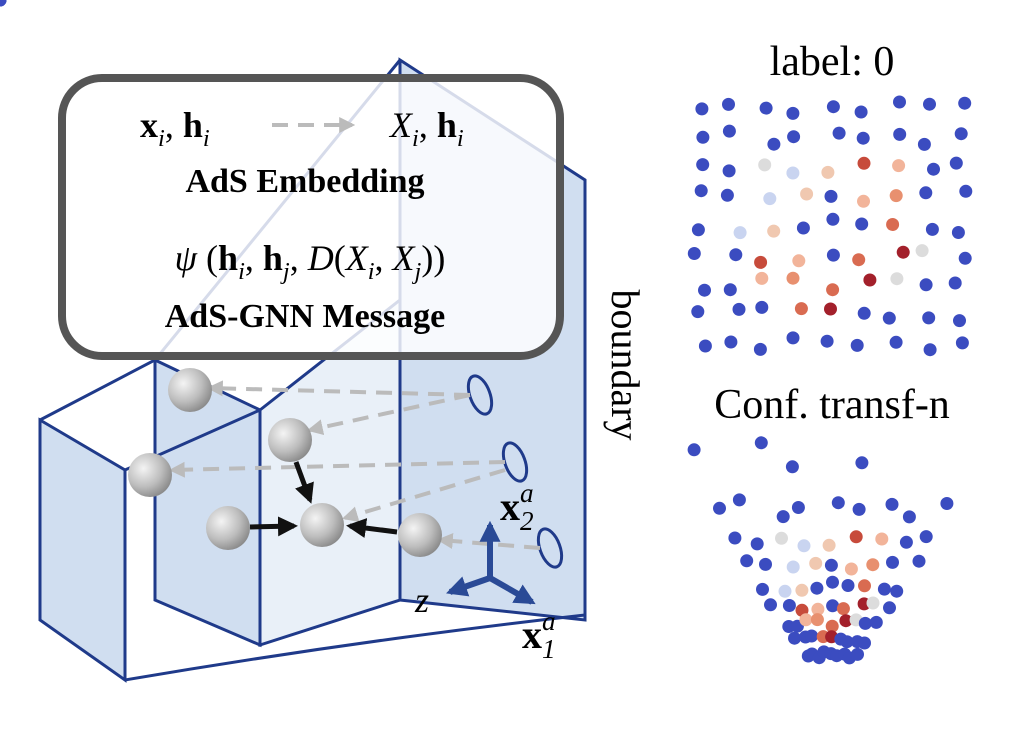 Image resolution: width=1014 pixels, height=730 pixels. What do you see at coordinates (174, 125) in the screenshot?
I see `math-part: ,` at bounding box center [174, 125].